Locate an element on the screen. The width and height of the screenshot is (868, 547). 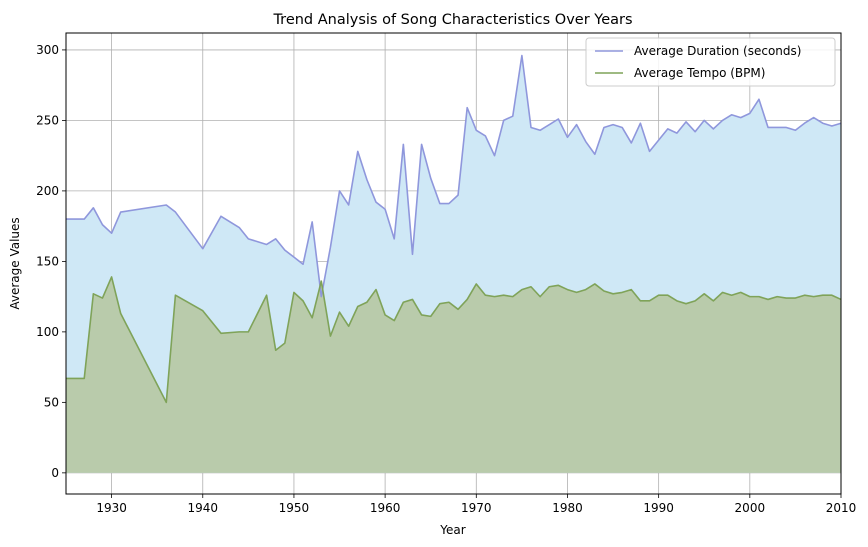
y-tick-label: 150 is located at coordinates (47, 261).